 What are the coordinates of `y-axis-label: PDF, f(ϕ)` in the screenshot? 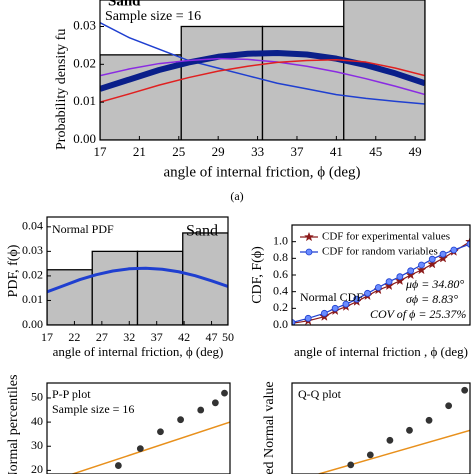 It's located at (13, 270).